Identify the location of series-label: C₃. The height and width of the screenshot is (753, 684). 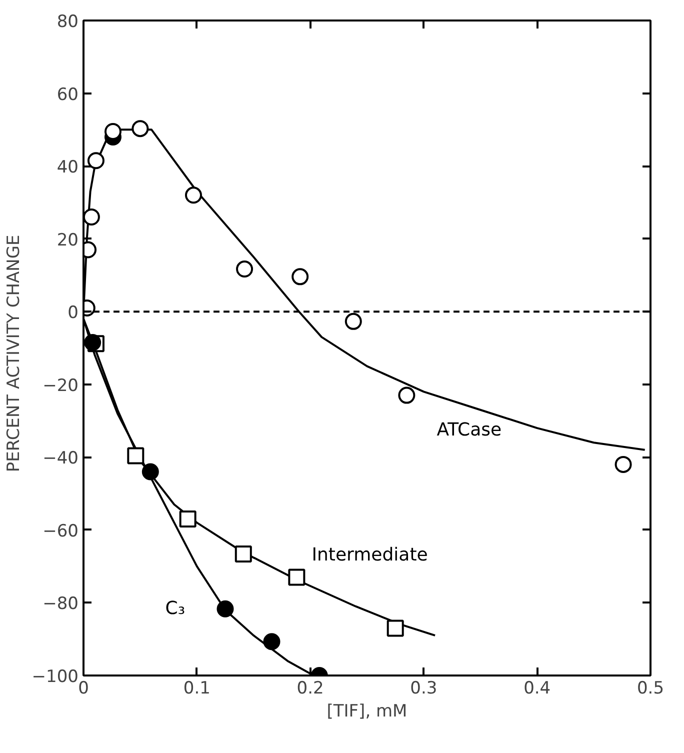
(175, 608).